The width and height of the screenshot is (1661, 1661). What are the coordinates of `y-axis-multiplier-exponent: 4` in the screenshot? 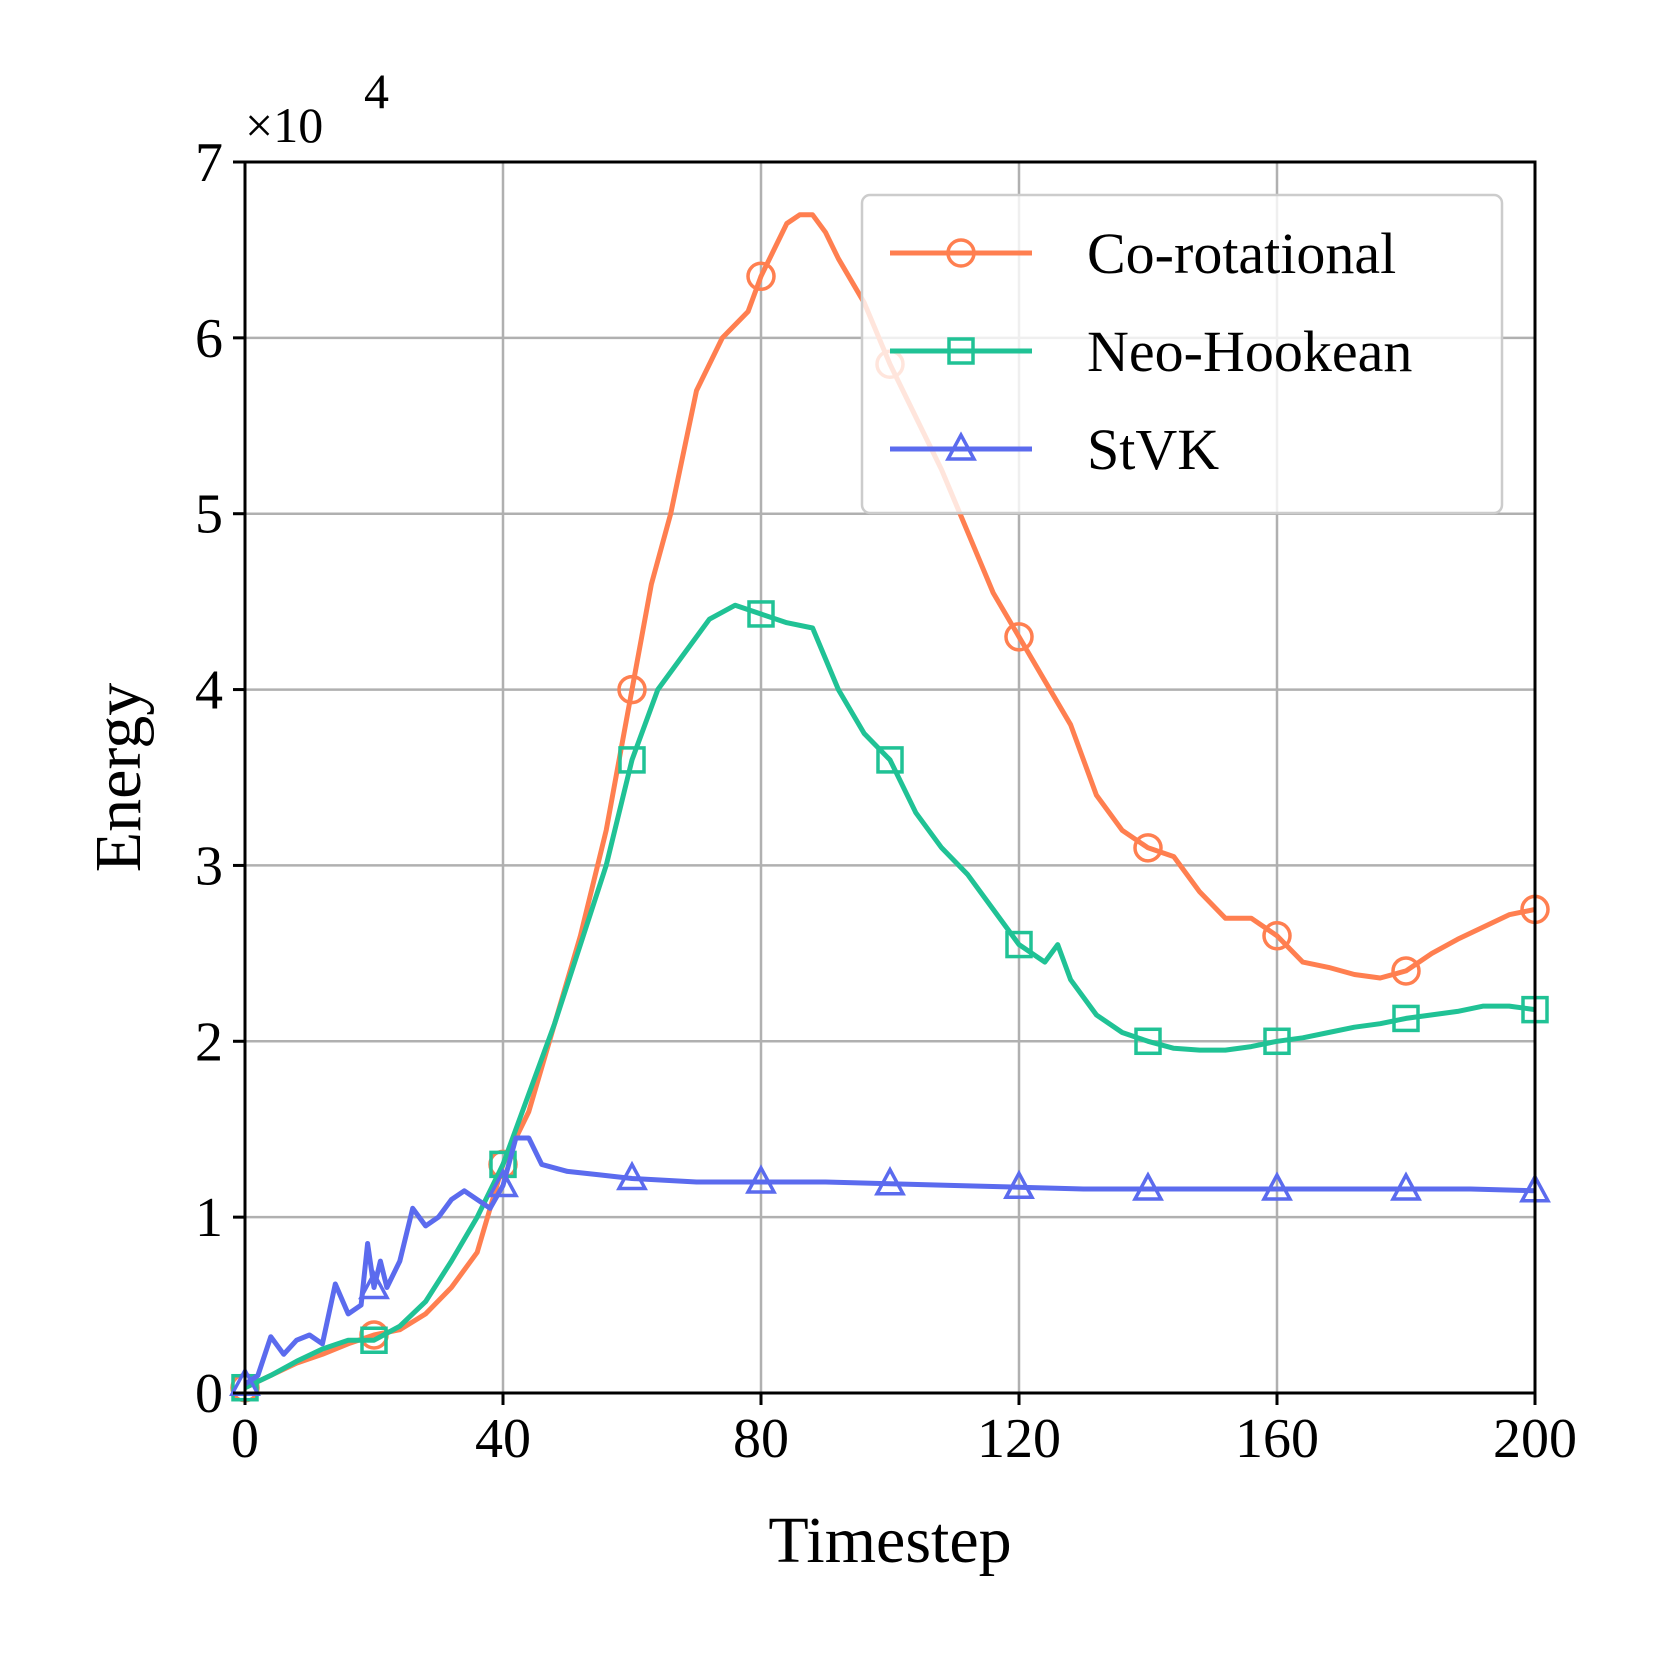 It's located at (376, 91).